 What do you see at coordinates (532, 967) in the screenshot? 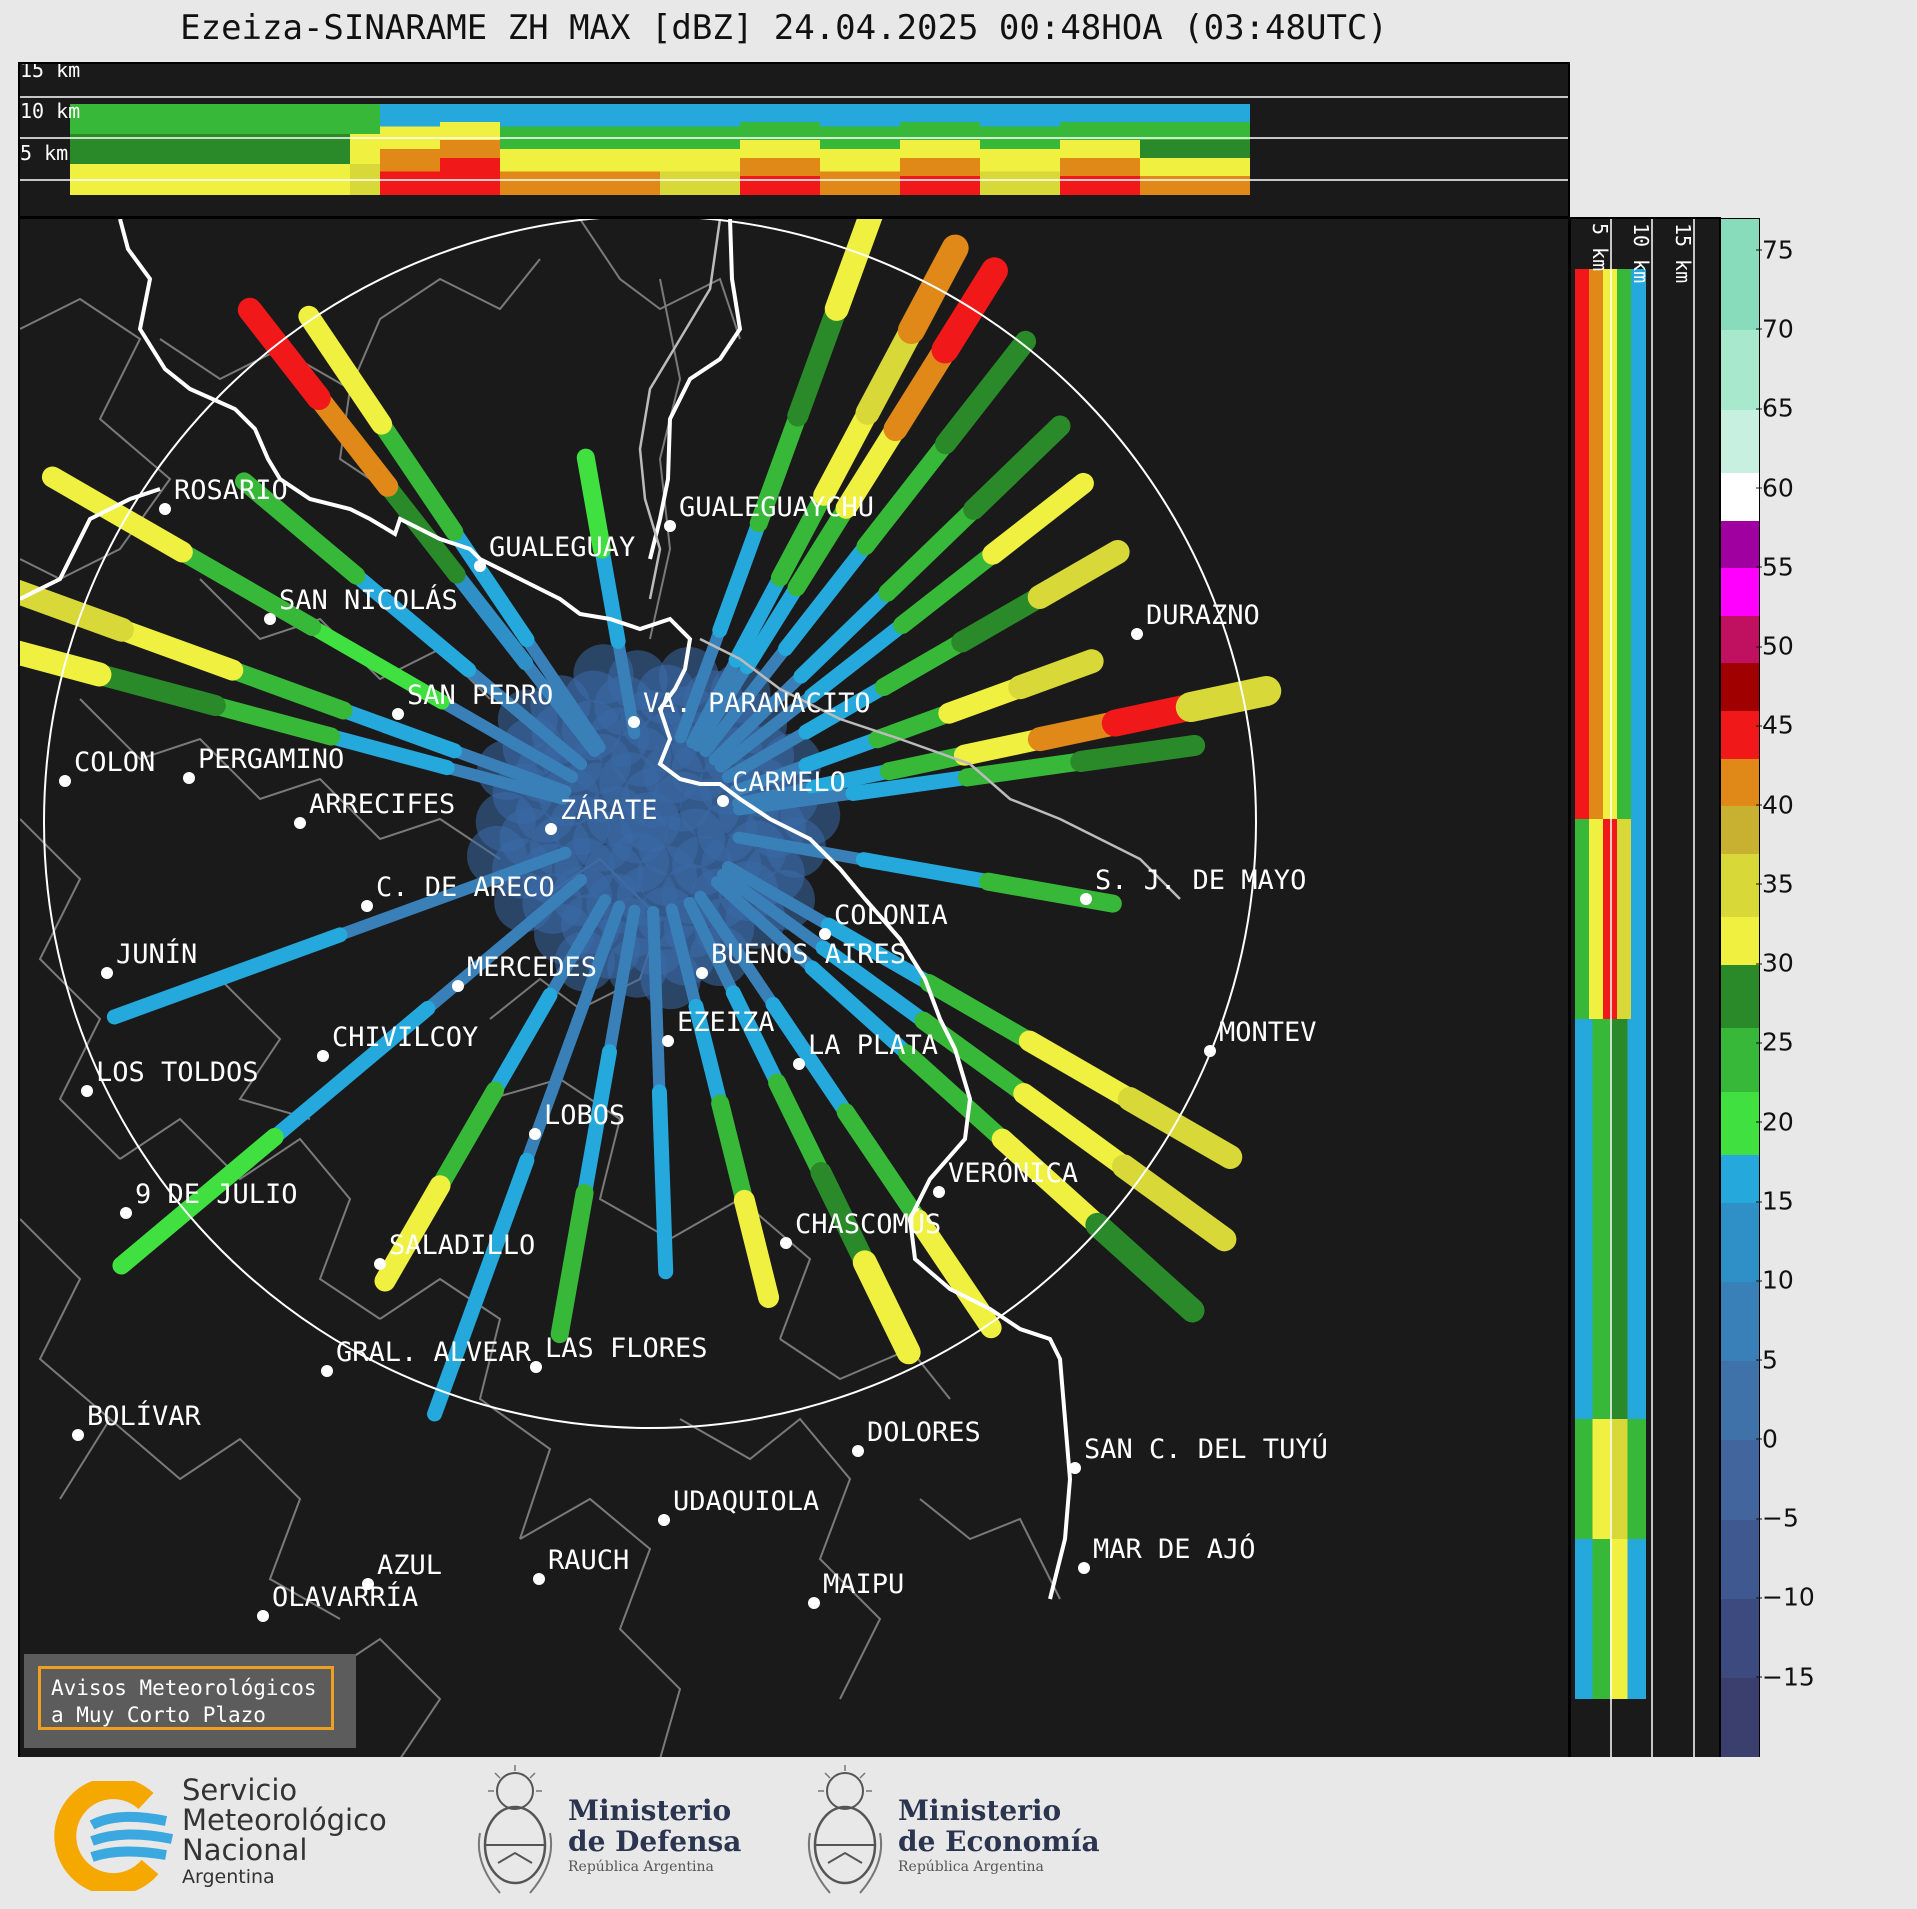
I see `city-label: MERCEDES` at bounding box center [532, 967].